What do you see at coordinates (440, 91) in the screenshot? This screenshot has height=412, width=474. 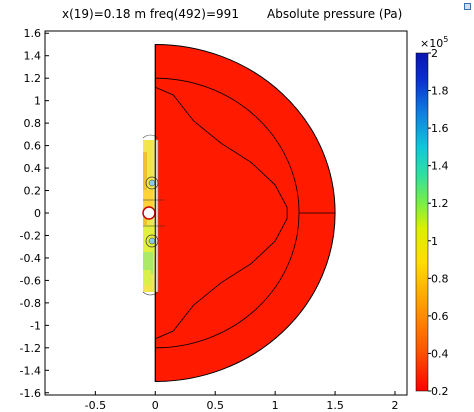 I see `colorbar-tick-label: 1.8` at bounding box center [440, 91].